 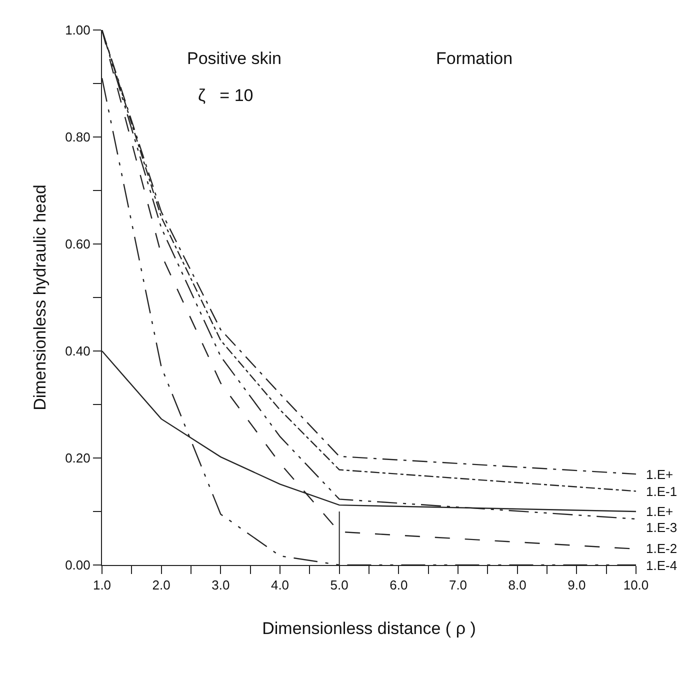 What do you see at coordinates (226, 95) in the screenshot?
I see `annotation: ζ = 10` at bounding box center [226, 95].